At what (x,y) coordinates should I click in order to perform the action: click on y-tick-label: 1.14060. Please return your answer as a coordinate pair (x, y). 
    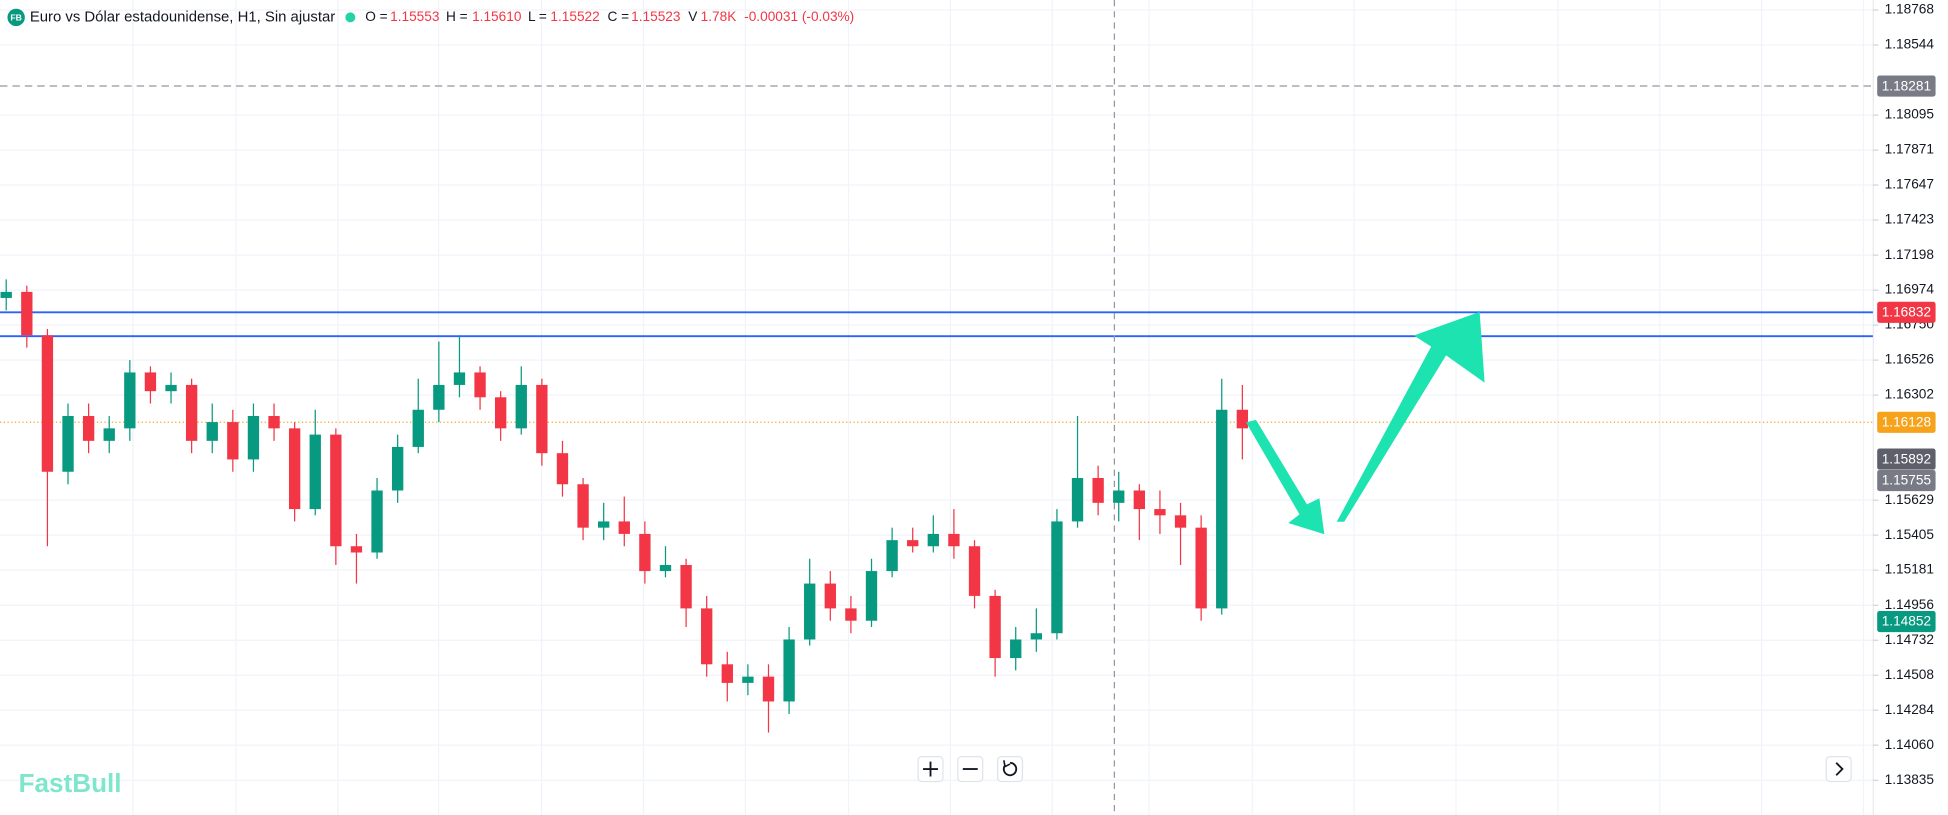
    Looking at the image, I should click on (1910, 744).